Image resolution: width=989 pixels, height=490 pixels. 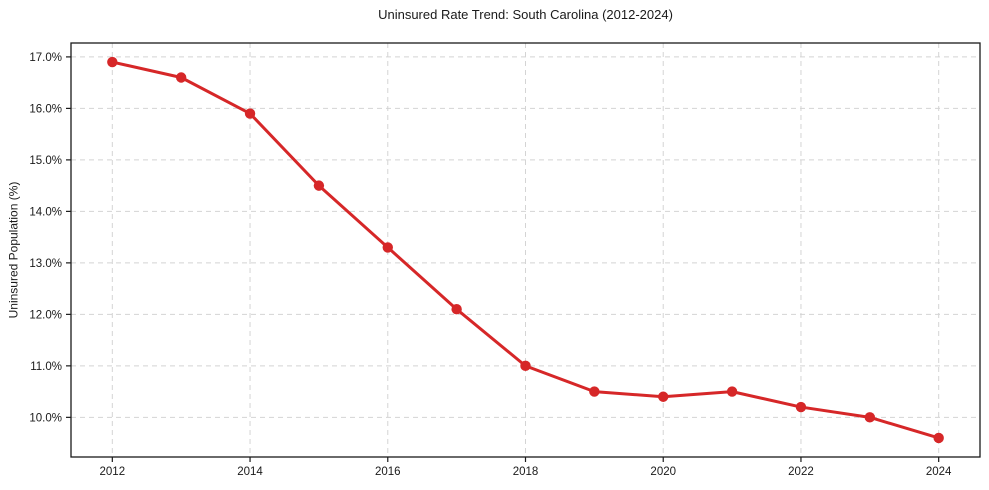 What do you see at coordinates (250, 472) in the screenshot?
I see `x-tick-label: 2014` at bounding box center [250, 472].